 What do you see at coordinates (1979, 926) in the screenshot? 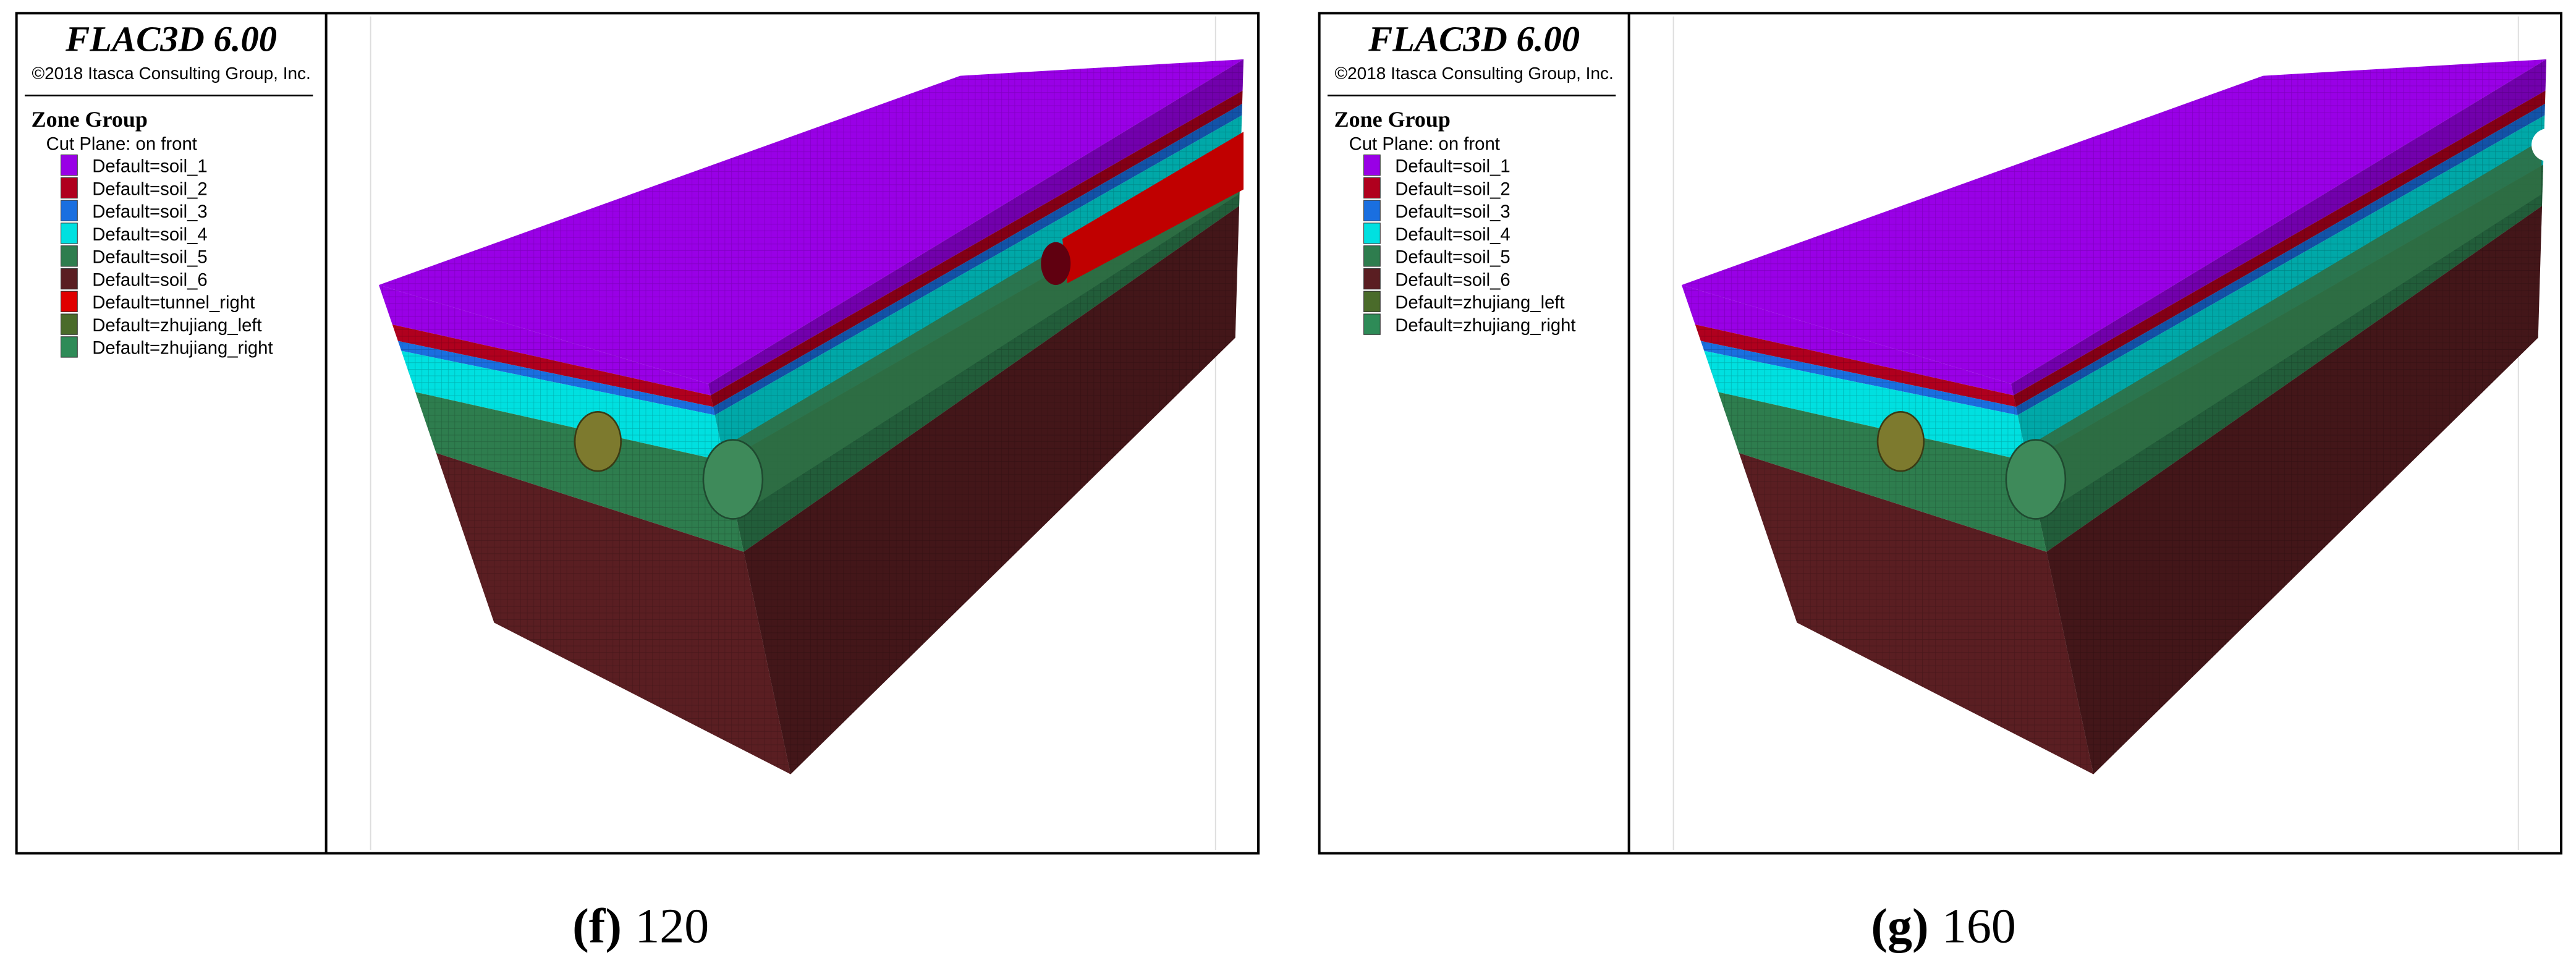
I see `caption-value: 160` at bounding box center [1979, 926].